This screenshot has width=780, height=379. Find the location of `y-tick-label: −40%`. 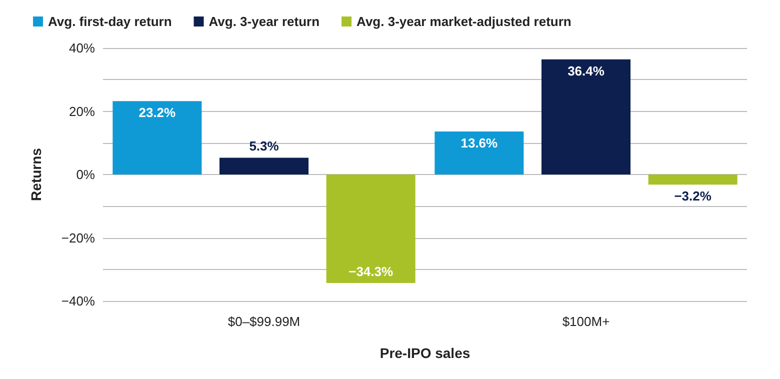

y-tick-label: −40% is located at coordinates (78, 301).